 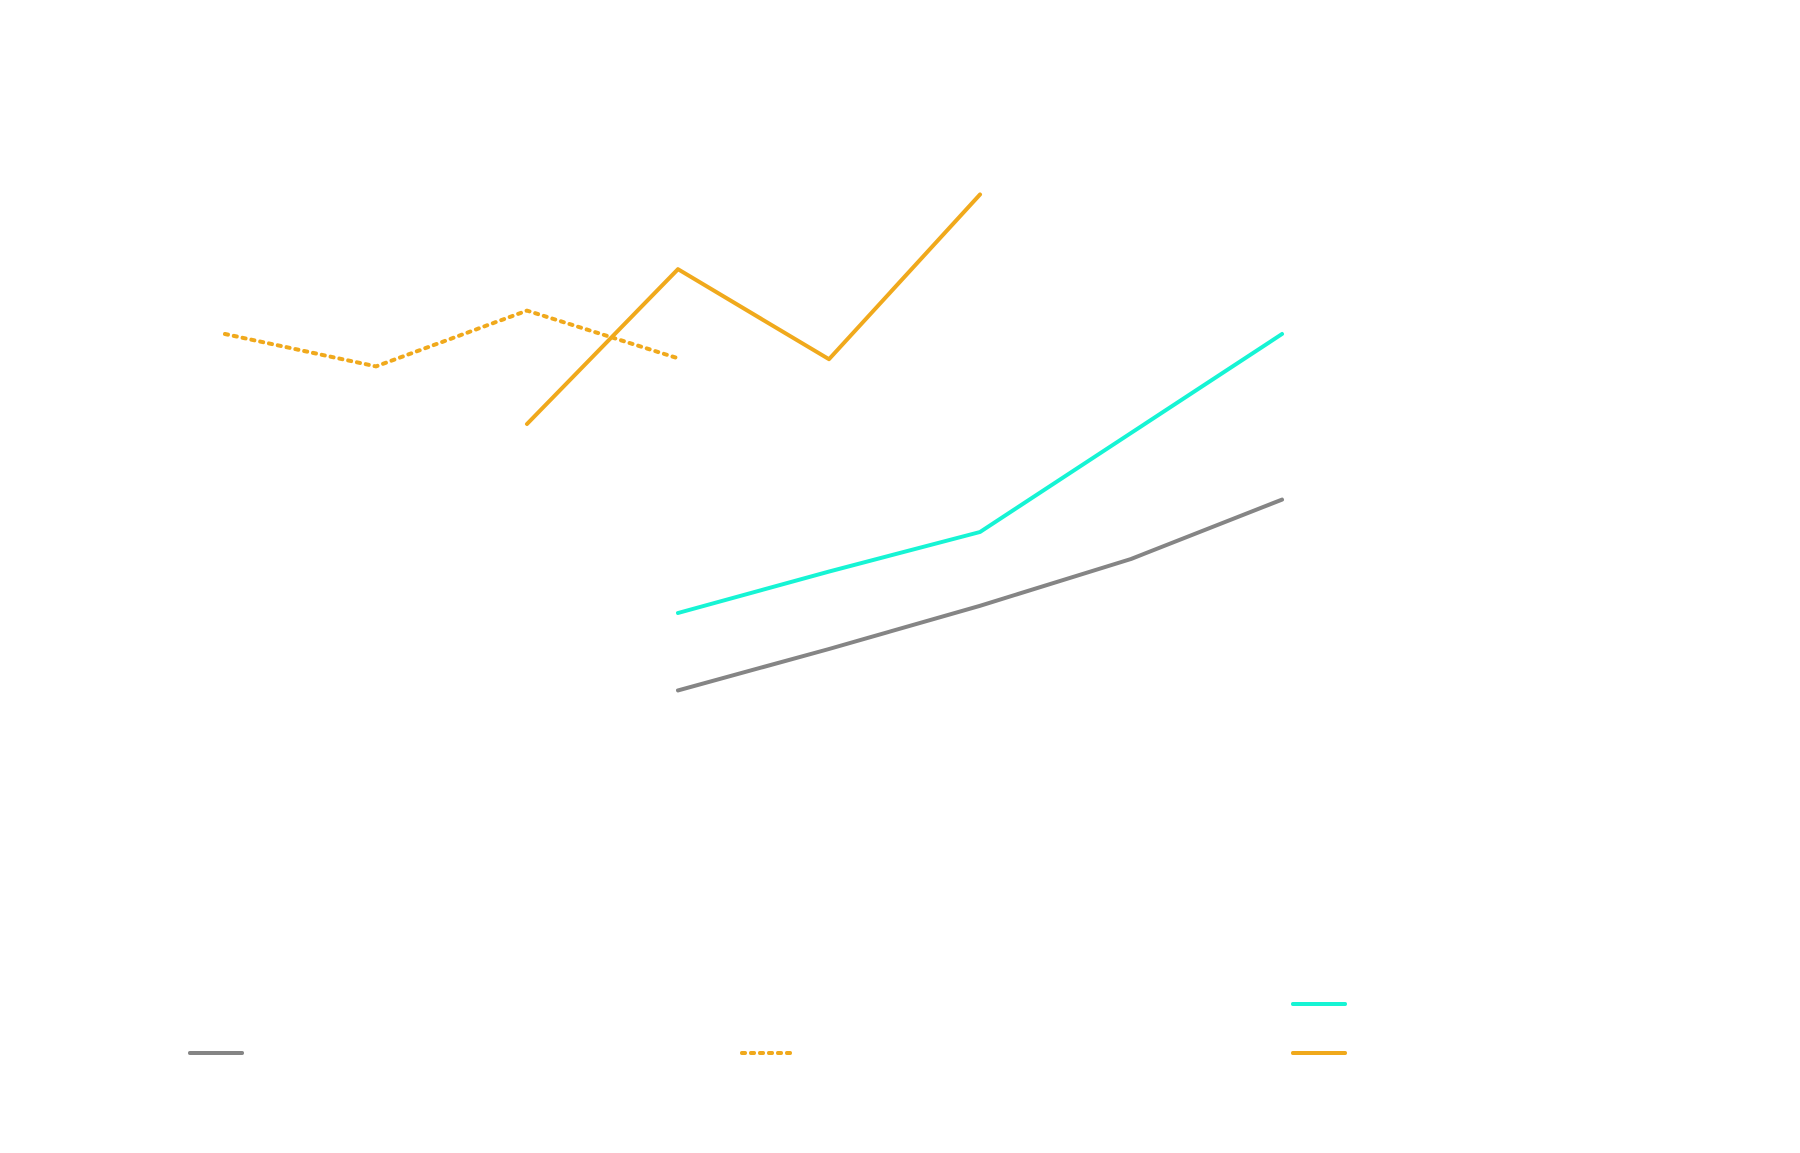 What do you see at coordinates (753, 309) in the screenshot?
I see `series-line-orange-solid` at bounding box center [753, 309].